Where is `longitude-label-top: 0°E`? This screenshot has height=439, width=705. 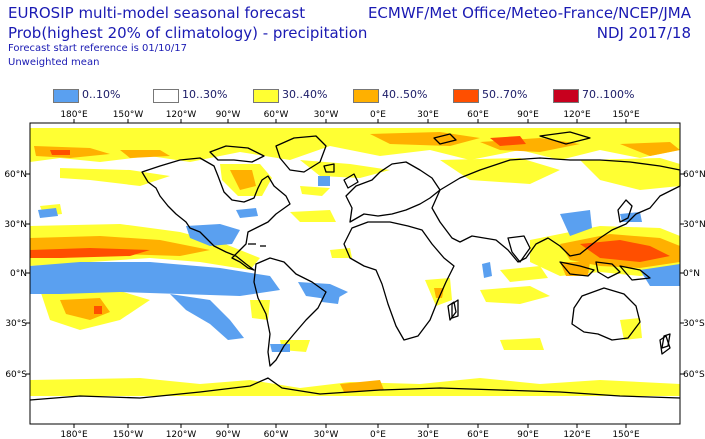 longitude-label-top: 0°E is located at coordinates (378, 115).